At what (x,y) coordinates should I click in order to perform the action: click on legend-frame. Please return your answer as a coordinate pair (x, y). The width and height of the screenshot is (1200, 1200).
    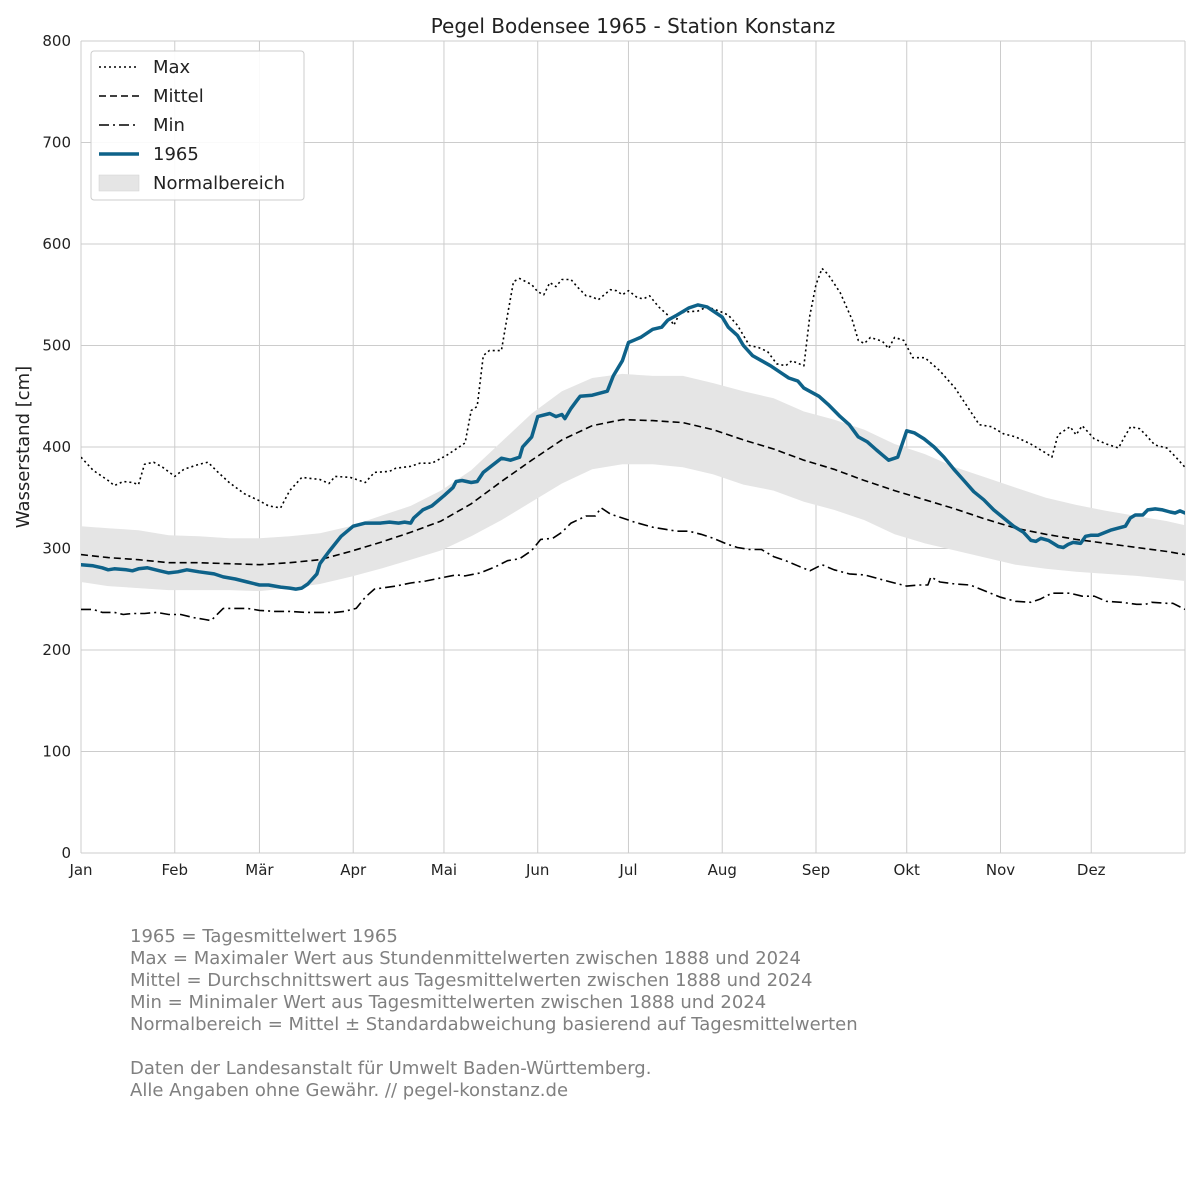
    Looking at the image, I should click on (197, 125).